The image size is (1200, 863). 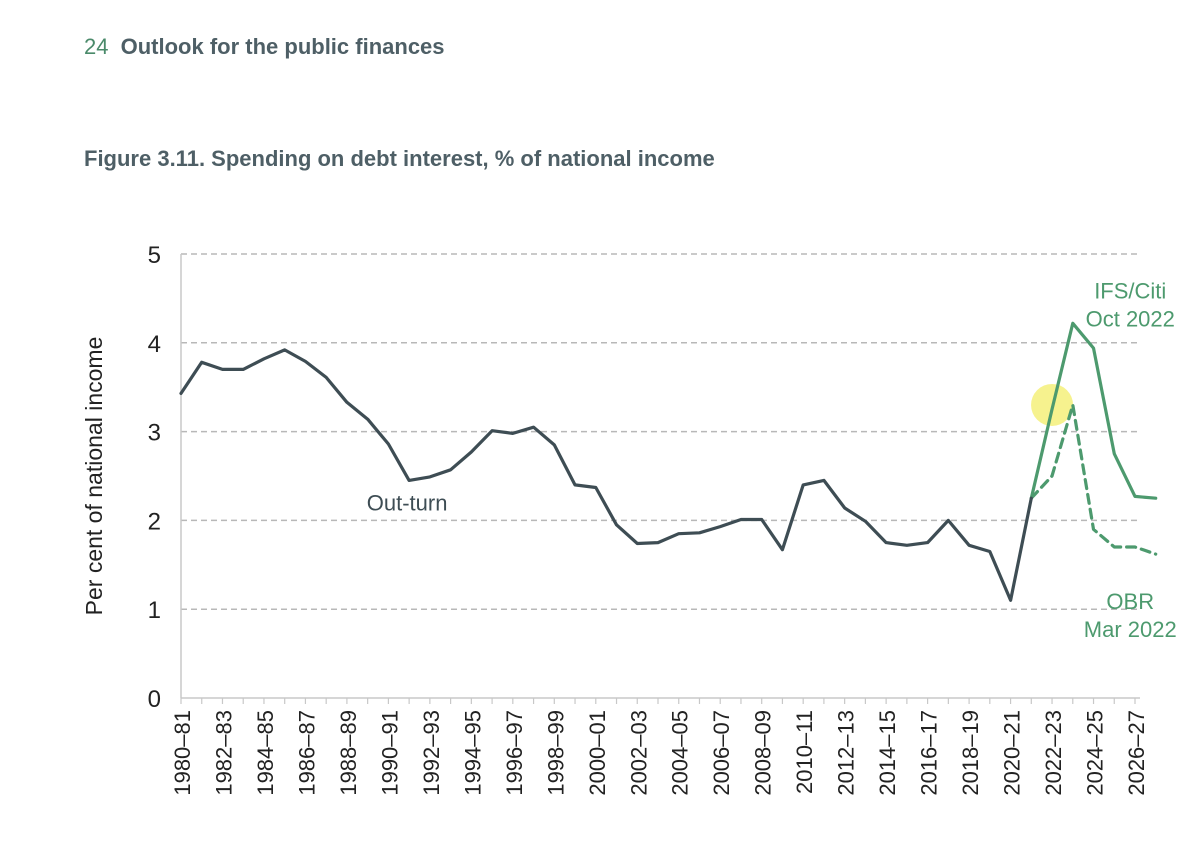 What do you see at coordinates (555, 753) in the screenshot?
I see `x-tick-label: 1998–99` at bounding box center [555, 753].